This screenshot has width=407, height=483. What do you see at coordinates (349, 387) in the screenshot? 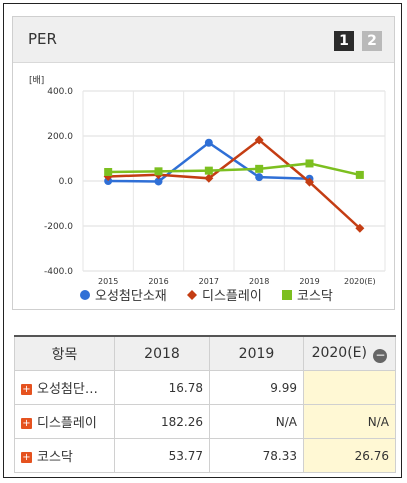
I see `value-cell` at bounding box center [349, 387].